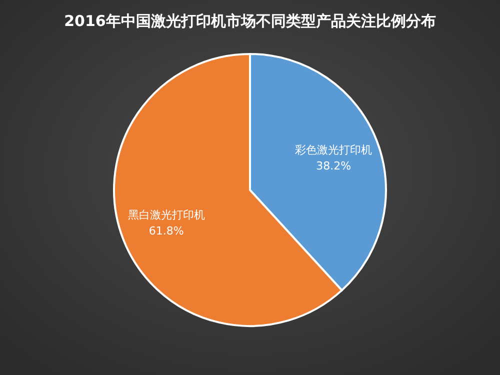  What do you see at coordinates (334, 165) in the screenshot?
I see `data-label: 38.2%` at bounding box center [334, 165].